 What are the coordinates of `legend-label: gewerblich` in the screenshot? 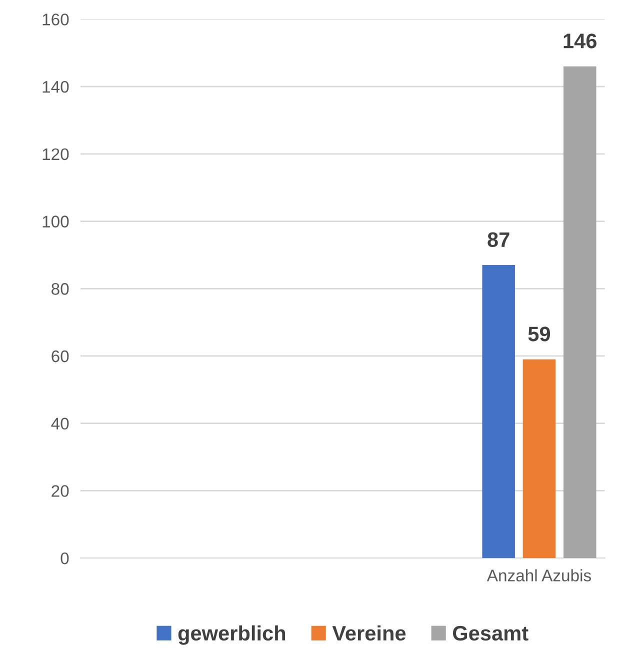 It's located at (232, 635).